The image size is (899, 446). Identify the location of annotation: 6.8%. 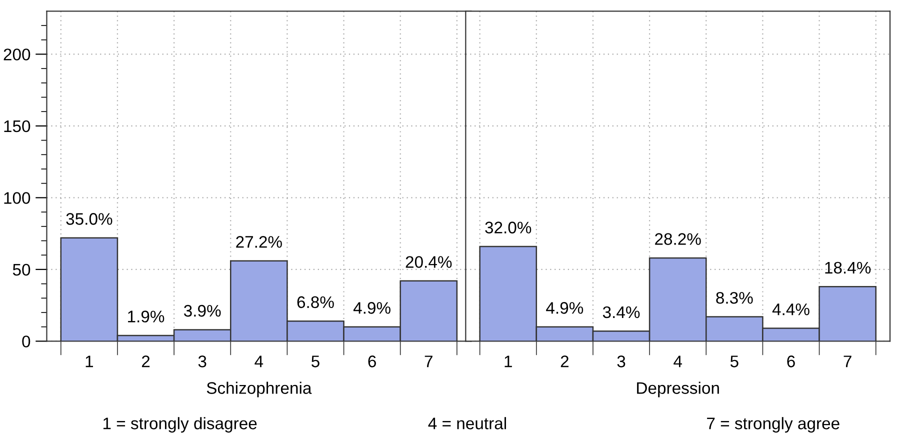
(315, 302).